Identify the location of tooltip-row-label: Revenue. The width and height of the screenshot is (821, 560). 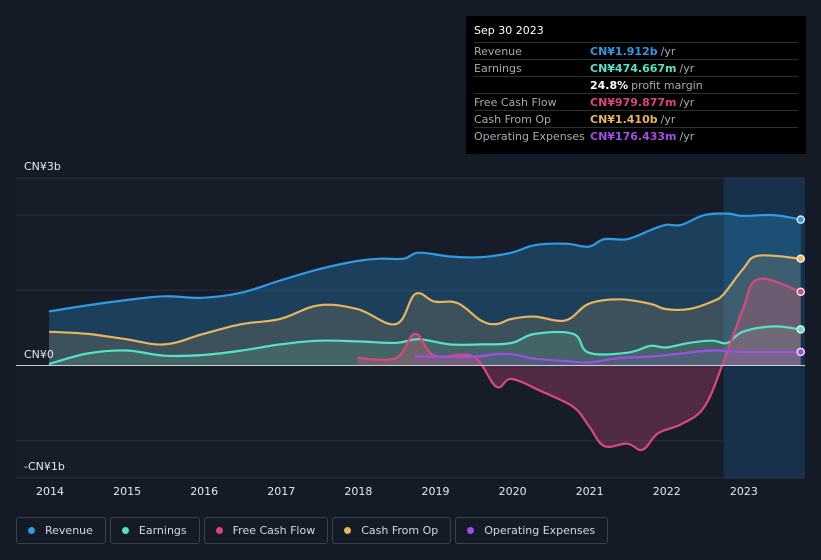
(498, 51).